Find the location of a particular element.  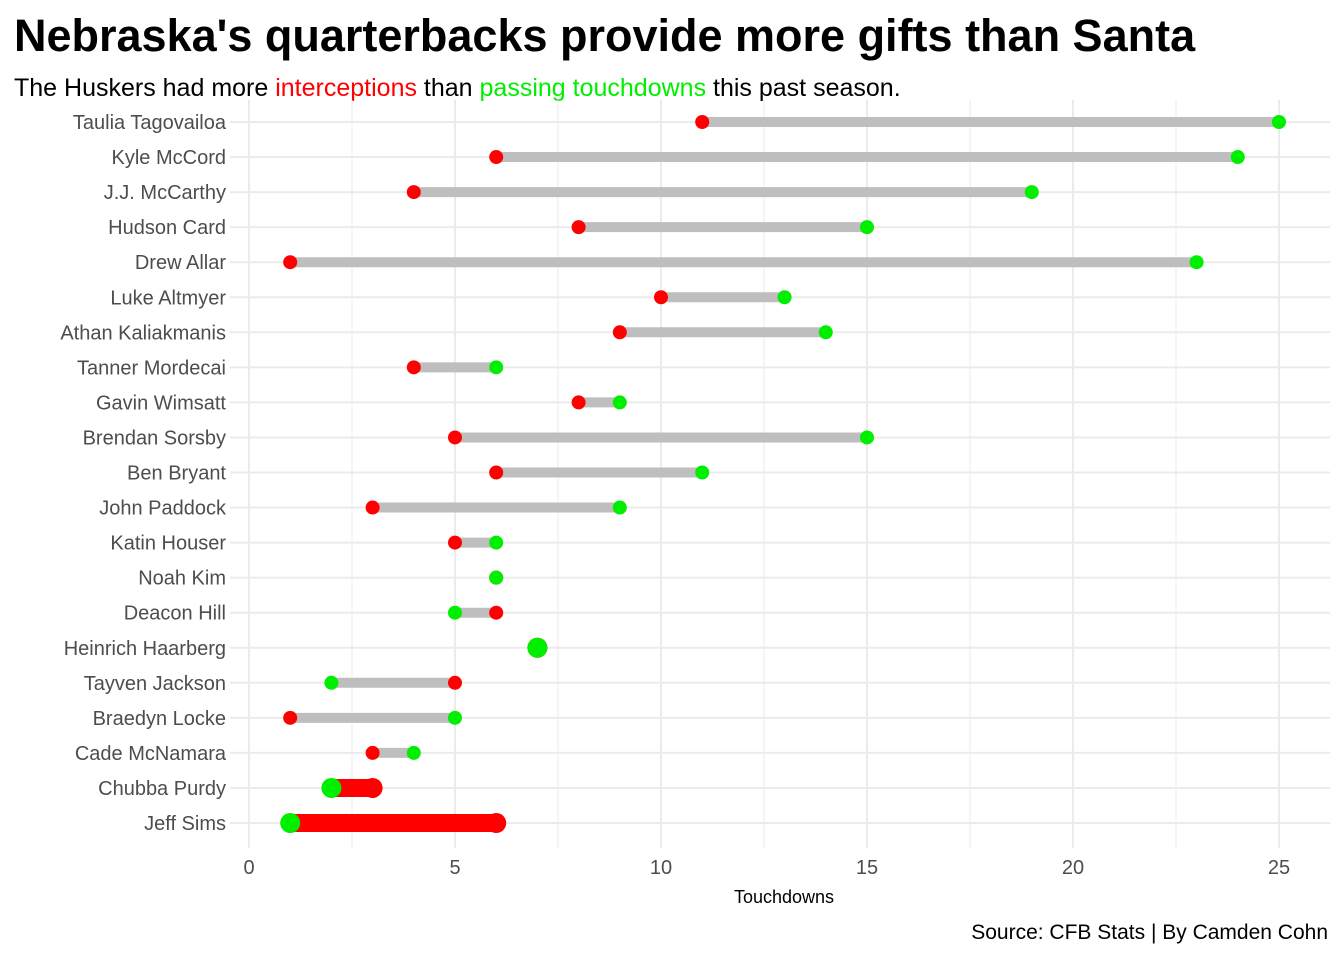

player-label: Athan Kaliakmanis is located at coordinates (143, 333).